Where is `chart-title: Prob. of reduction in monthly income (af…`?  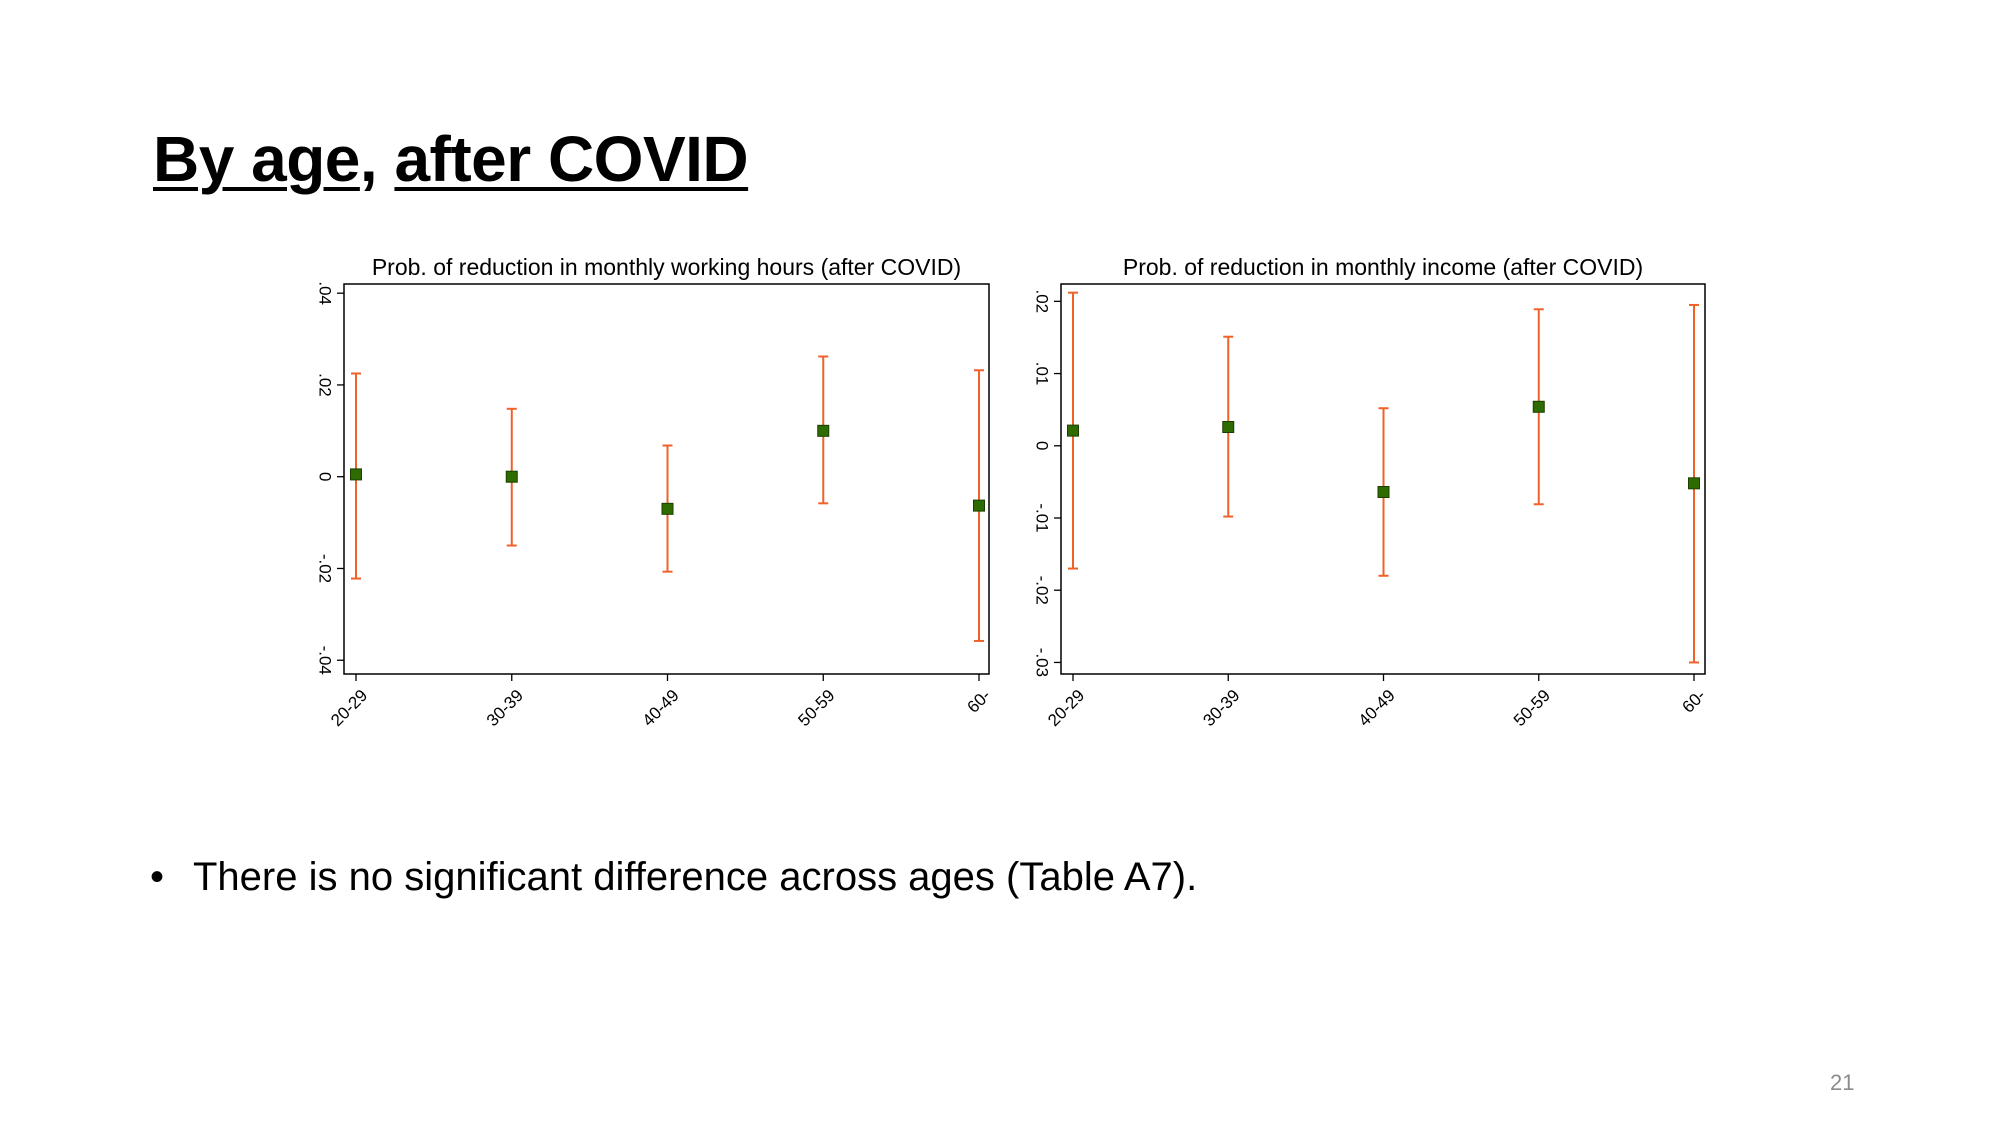
chart-title: Prob. of reduction in monthly income (af… is located at coordinates (1383, 267).